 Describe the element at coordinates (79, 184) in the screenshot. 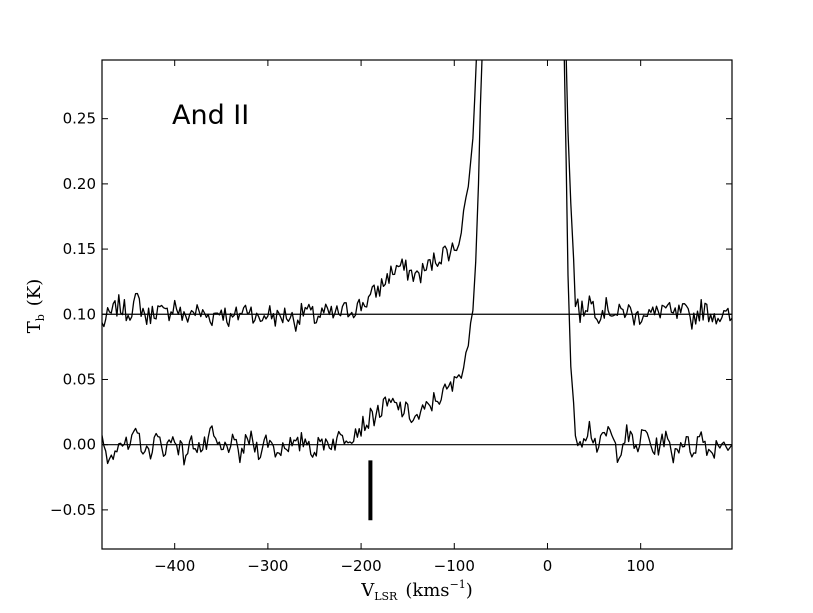

I see `y-tick-label: 0.20` at that location.